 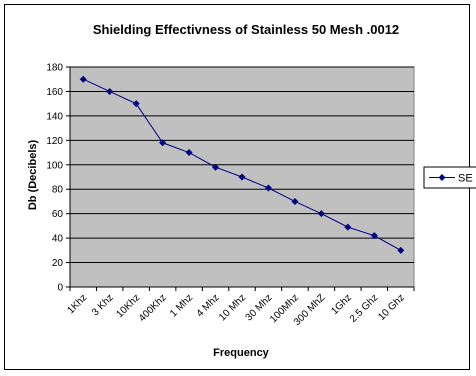 I want to click on x-tick-label: 2.5 Ghz, so click(x=364, y=308).